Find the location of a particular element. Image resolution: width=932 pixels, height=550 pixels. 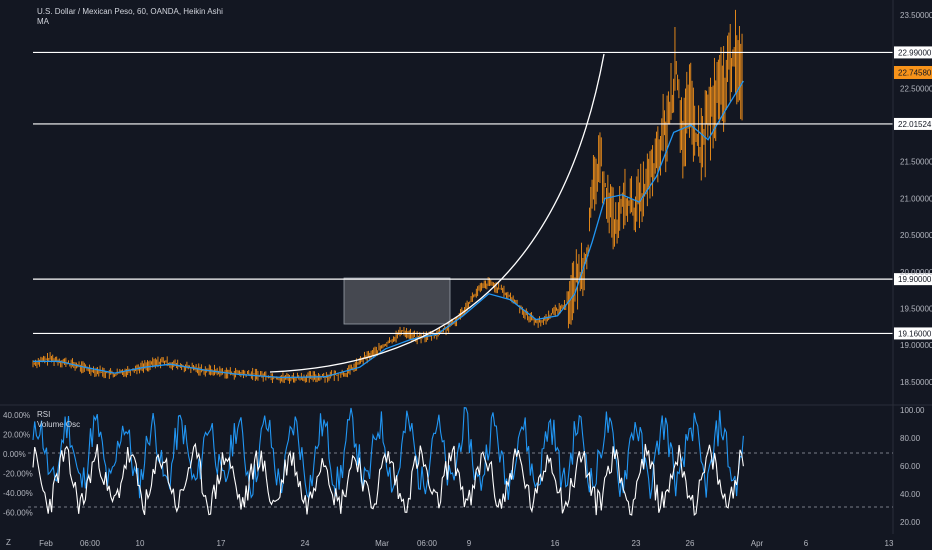

osc-tick-label: -20.00% is located at coordinates (18, 473).